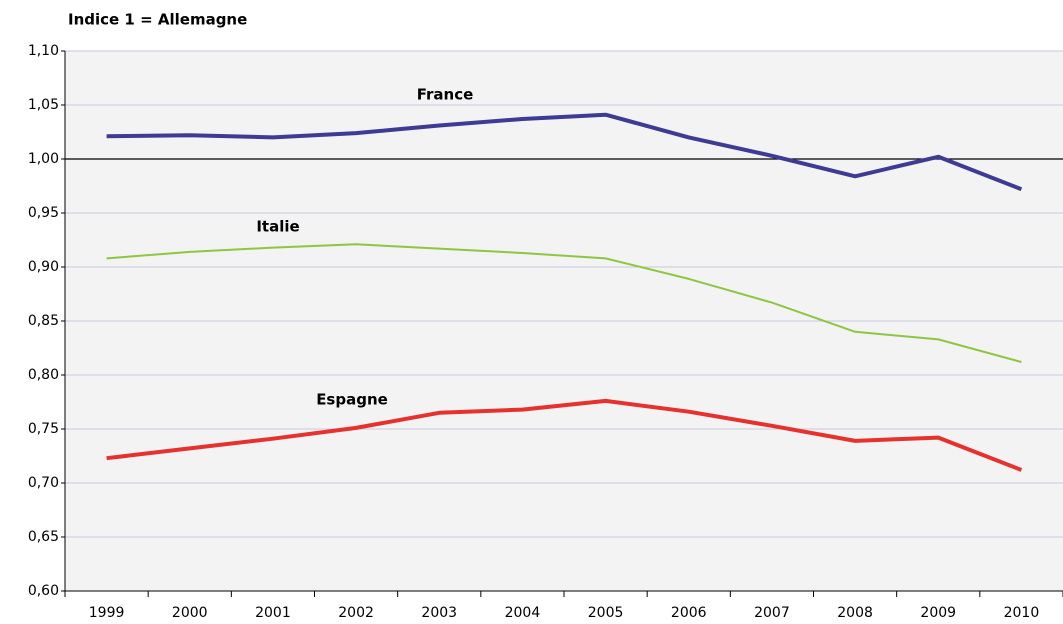  What do you see at coordinates (43, 213) in the screenshot?
I see `y-tick-label: 0,95` at bounding box center [43, 213].